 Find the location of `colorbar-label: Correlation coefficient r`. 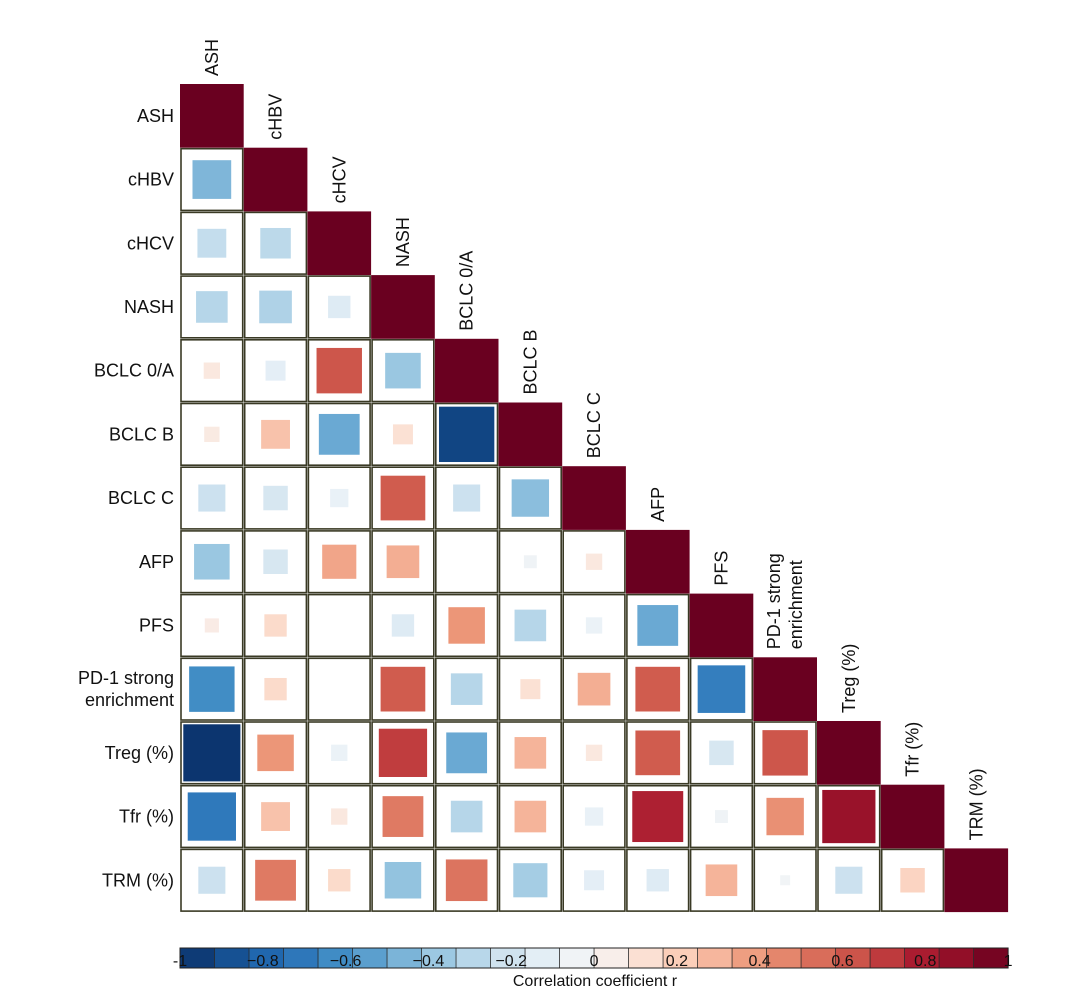

colorbar-label: Correlation coefficient r is located at coordinates (595, 981).